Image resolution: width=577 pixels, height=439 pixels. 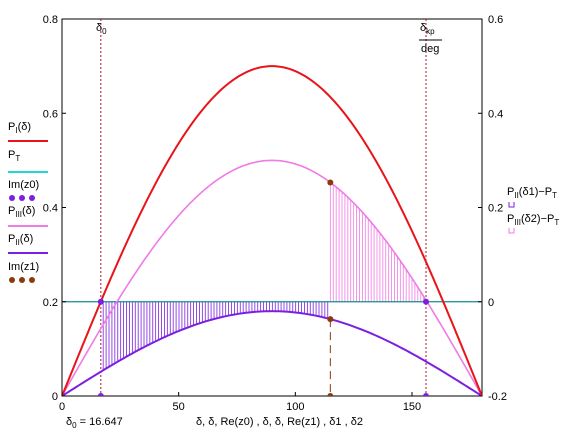 What do you see at coordinates (19, 128) in the screenshot?
I see `legend-label-p1: PI(δ)` at bounding box center [19, 128].